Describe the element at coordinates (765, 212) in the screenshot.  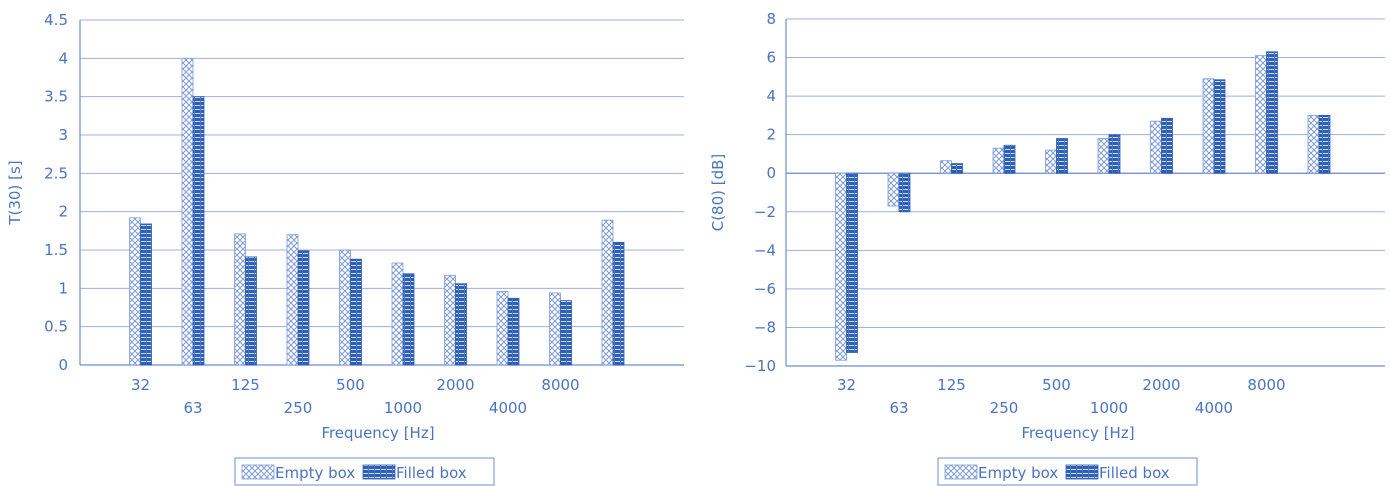
I see `y-tick-label: −2` at that location.